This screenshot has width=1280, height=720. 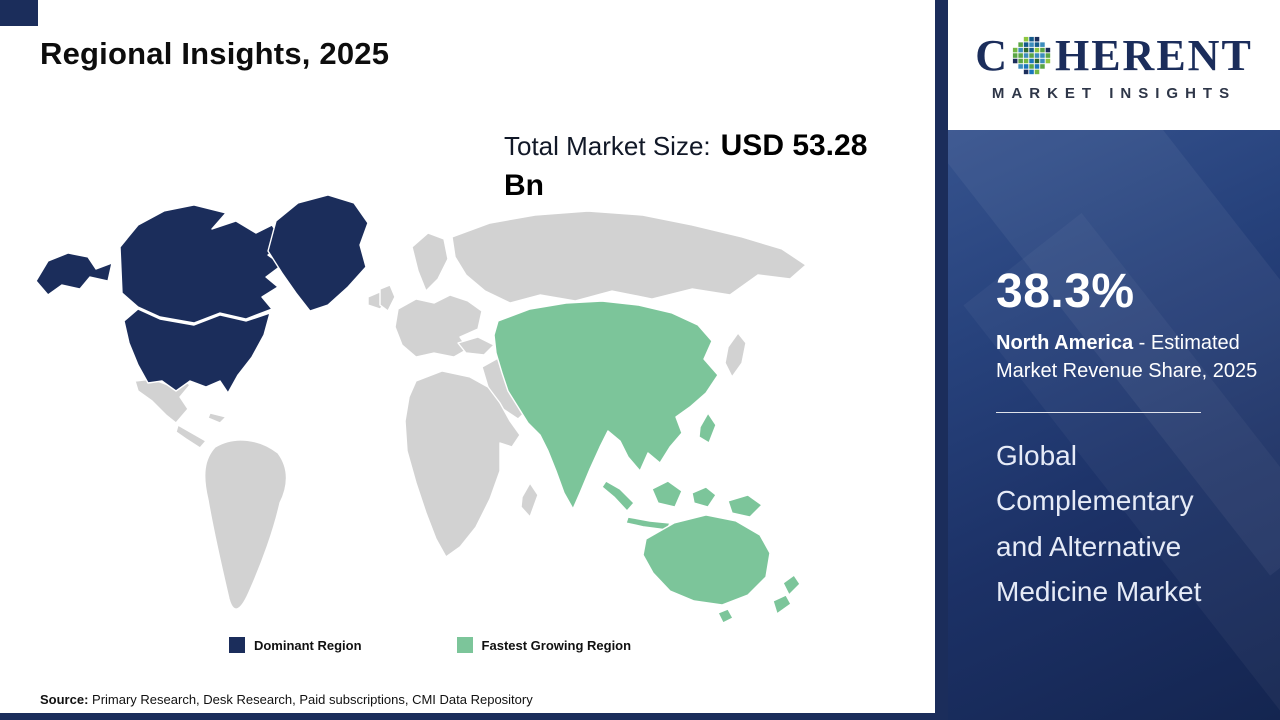 I want to click on bottom-accent-bar, so click(x=474, y=716).